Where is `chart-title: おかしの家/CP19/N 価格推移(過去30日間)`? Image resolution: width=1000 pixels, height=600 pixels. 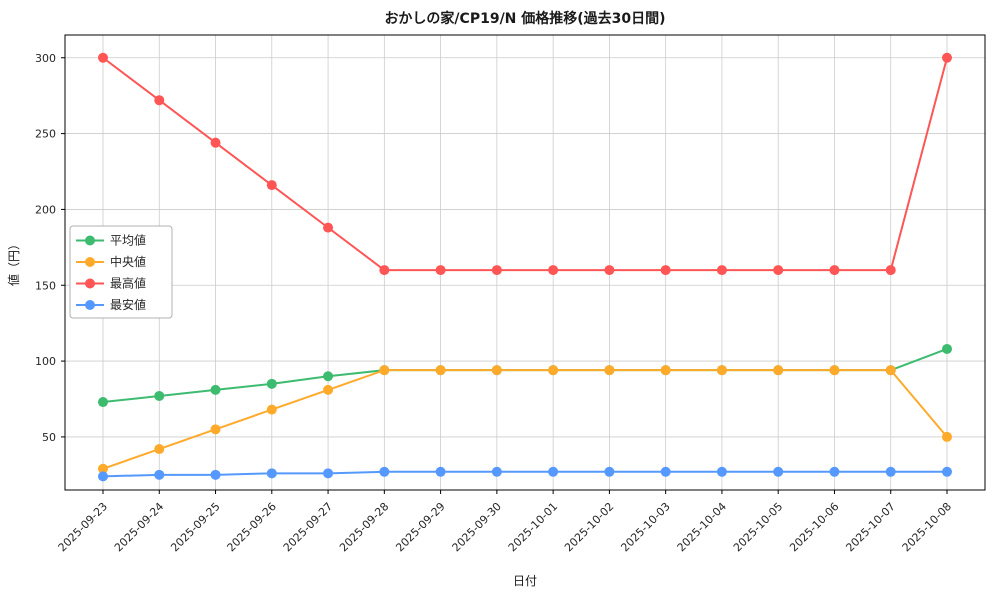
chart-title: おかしの家/CP19/N 価格推移(過去30日間) is located at coordinates (524, 18).